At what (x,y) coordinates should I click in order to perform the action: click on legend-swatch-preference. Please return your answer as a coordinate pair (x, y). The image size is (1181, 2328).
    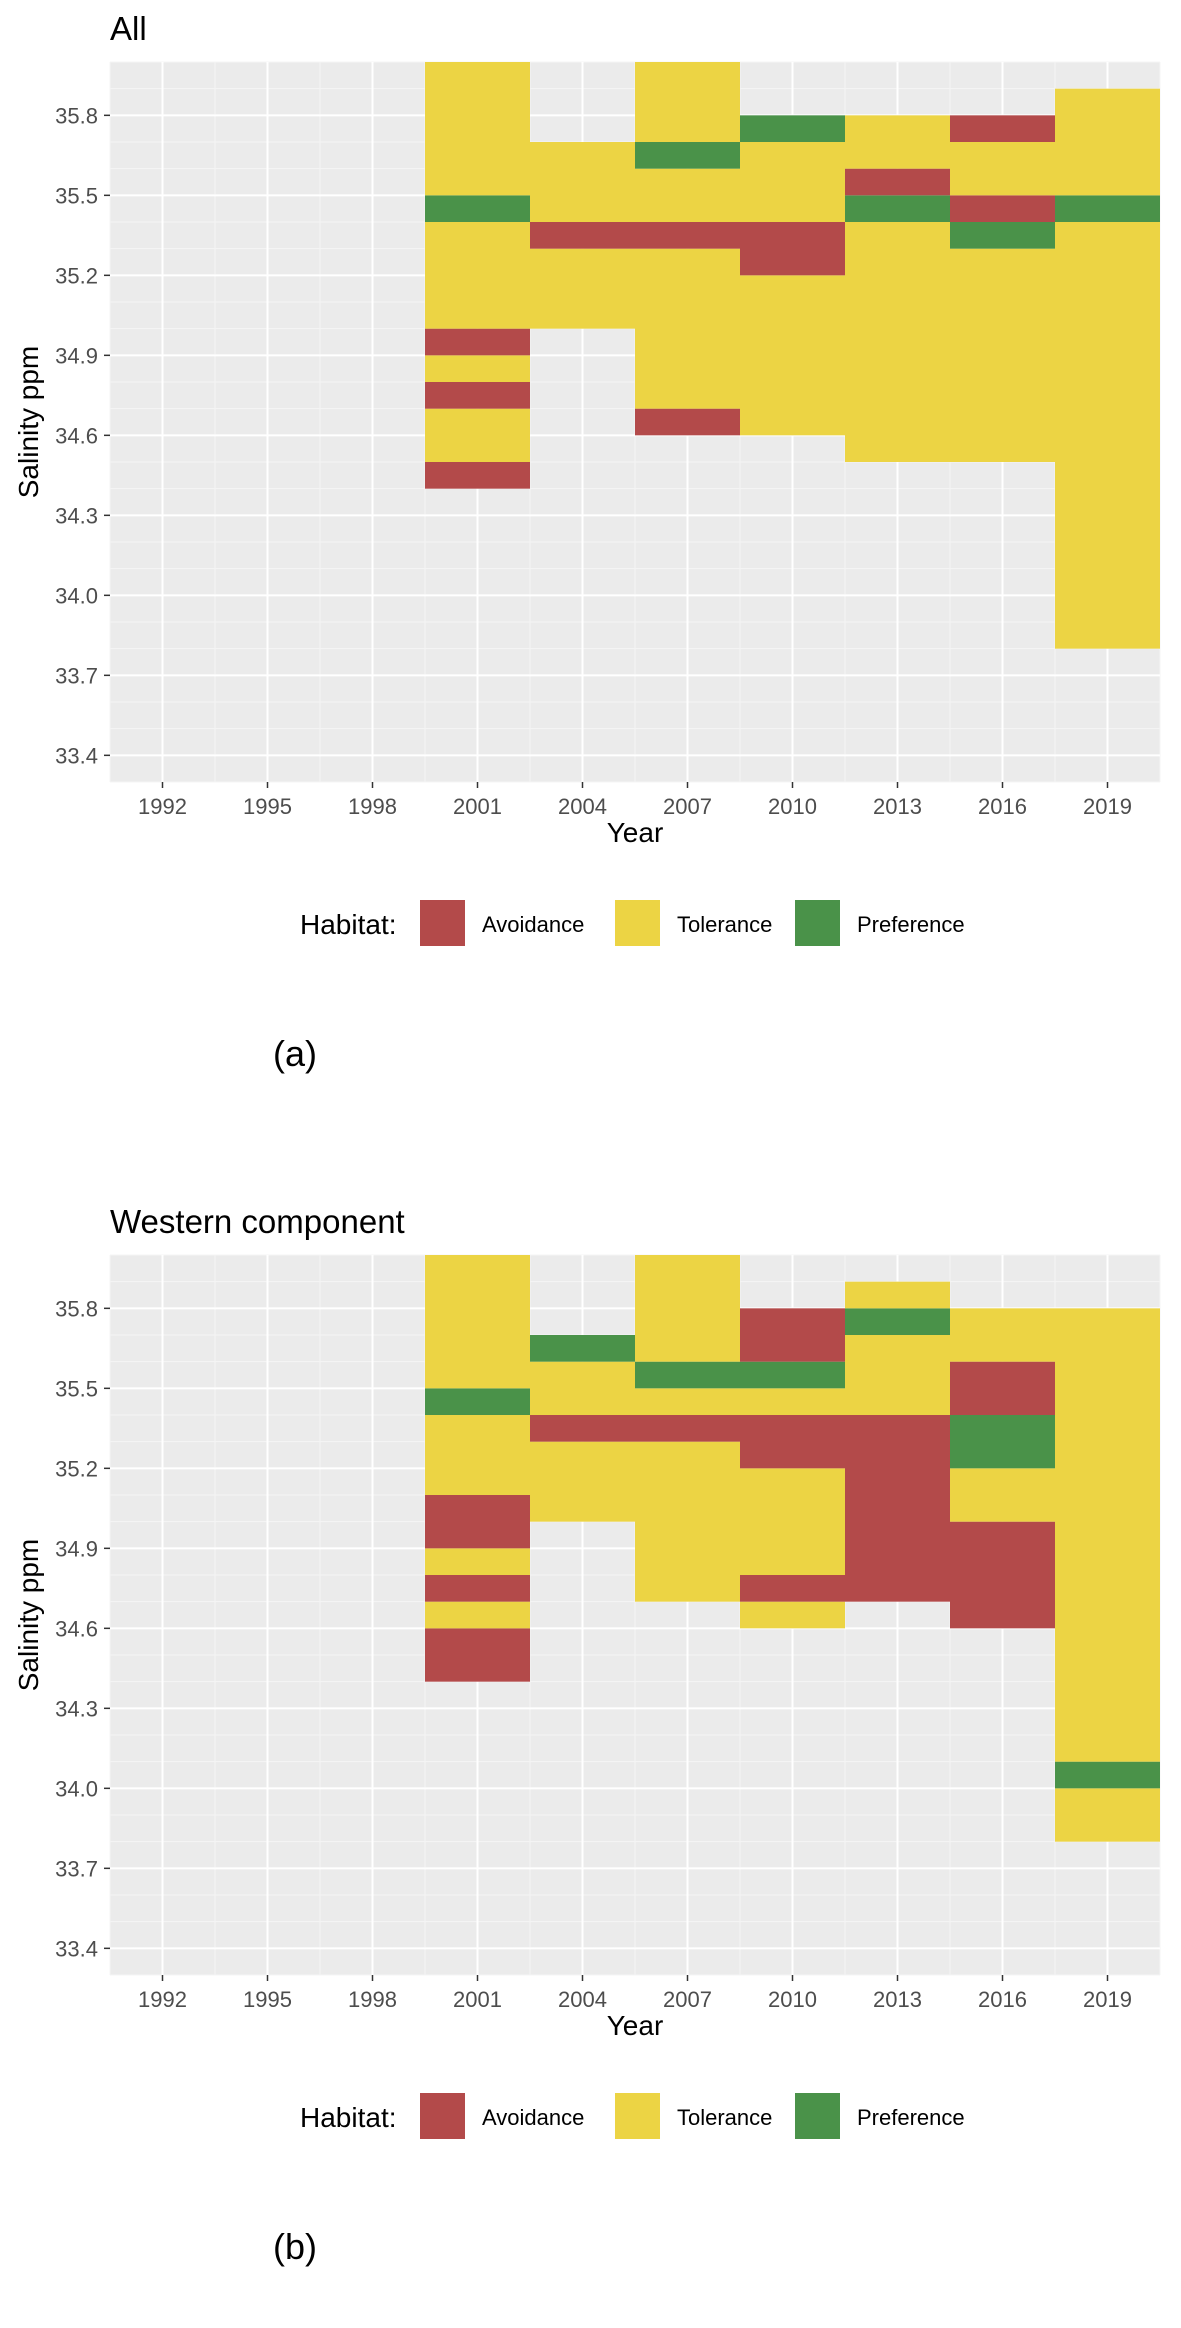
    Looking at the image, I should click on (817, 923).